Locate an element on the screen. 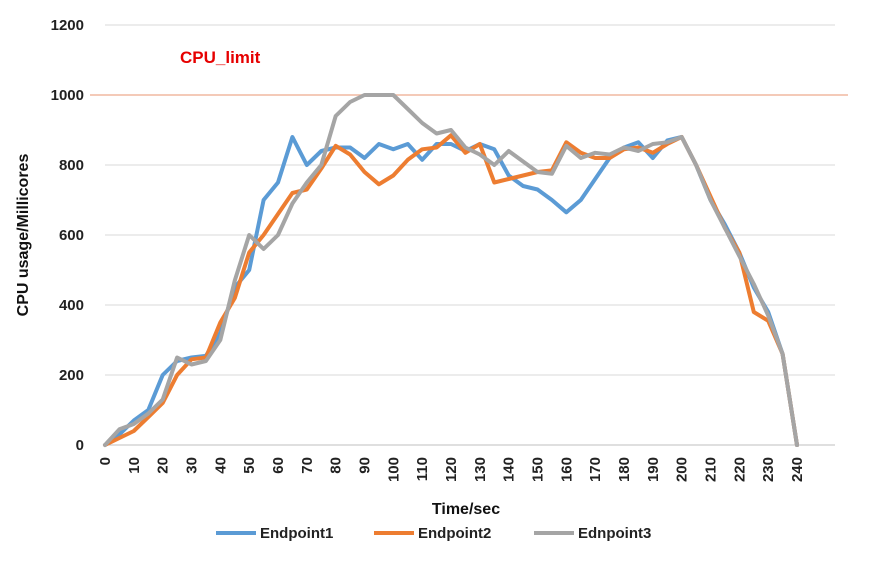 The image size is (873, 567). x-tick-label: 130 is located at coordinates (480, 469).